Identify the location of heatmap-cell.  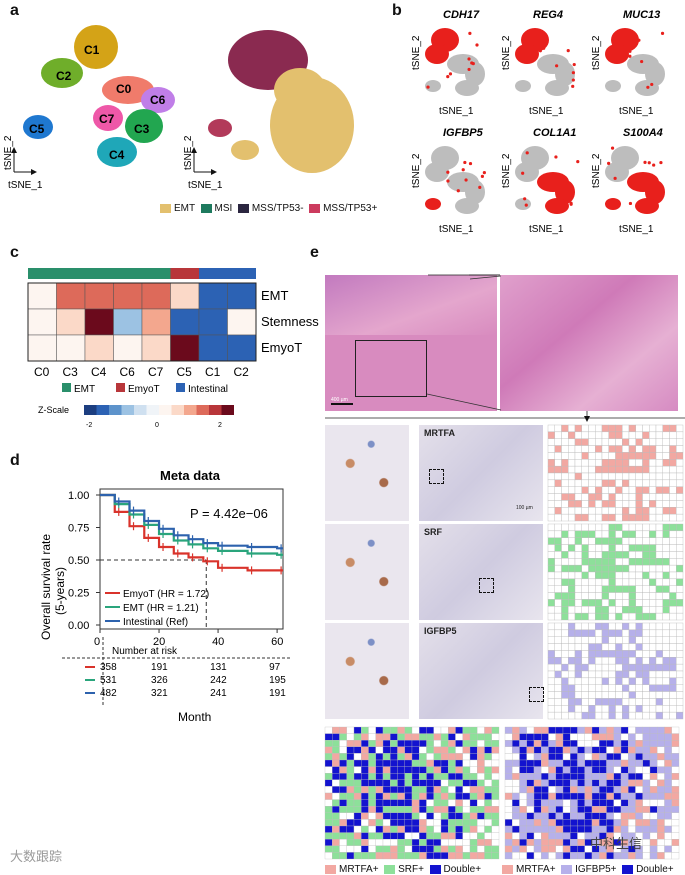
(99, 296).